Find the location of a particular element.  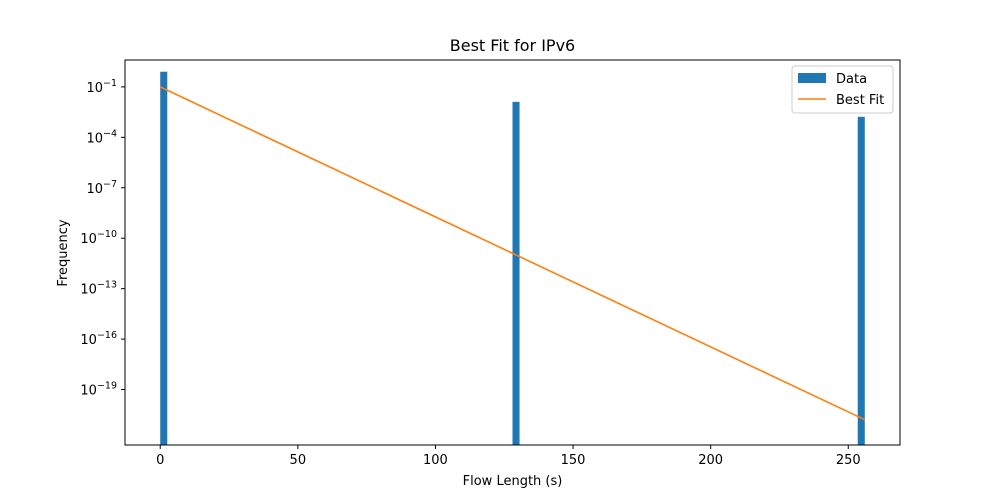

y-axis-label: Frequency is located at coordinates (63, 252).